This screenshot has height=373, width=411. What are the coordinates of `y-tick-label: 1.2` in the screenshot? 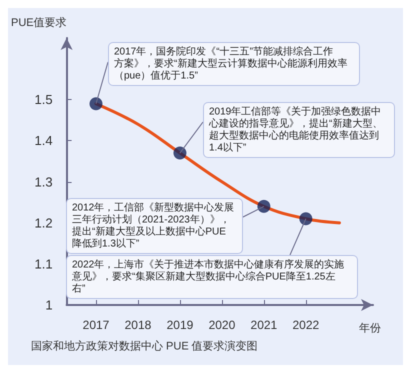 It's located at (43, 222).